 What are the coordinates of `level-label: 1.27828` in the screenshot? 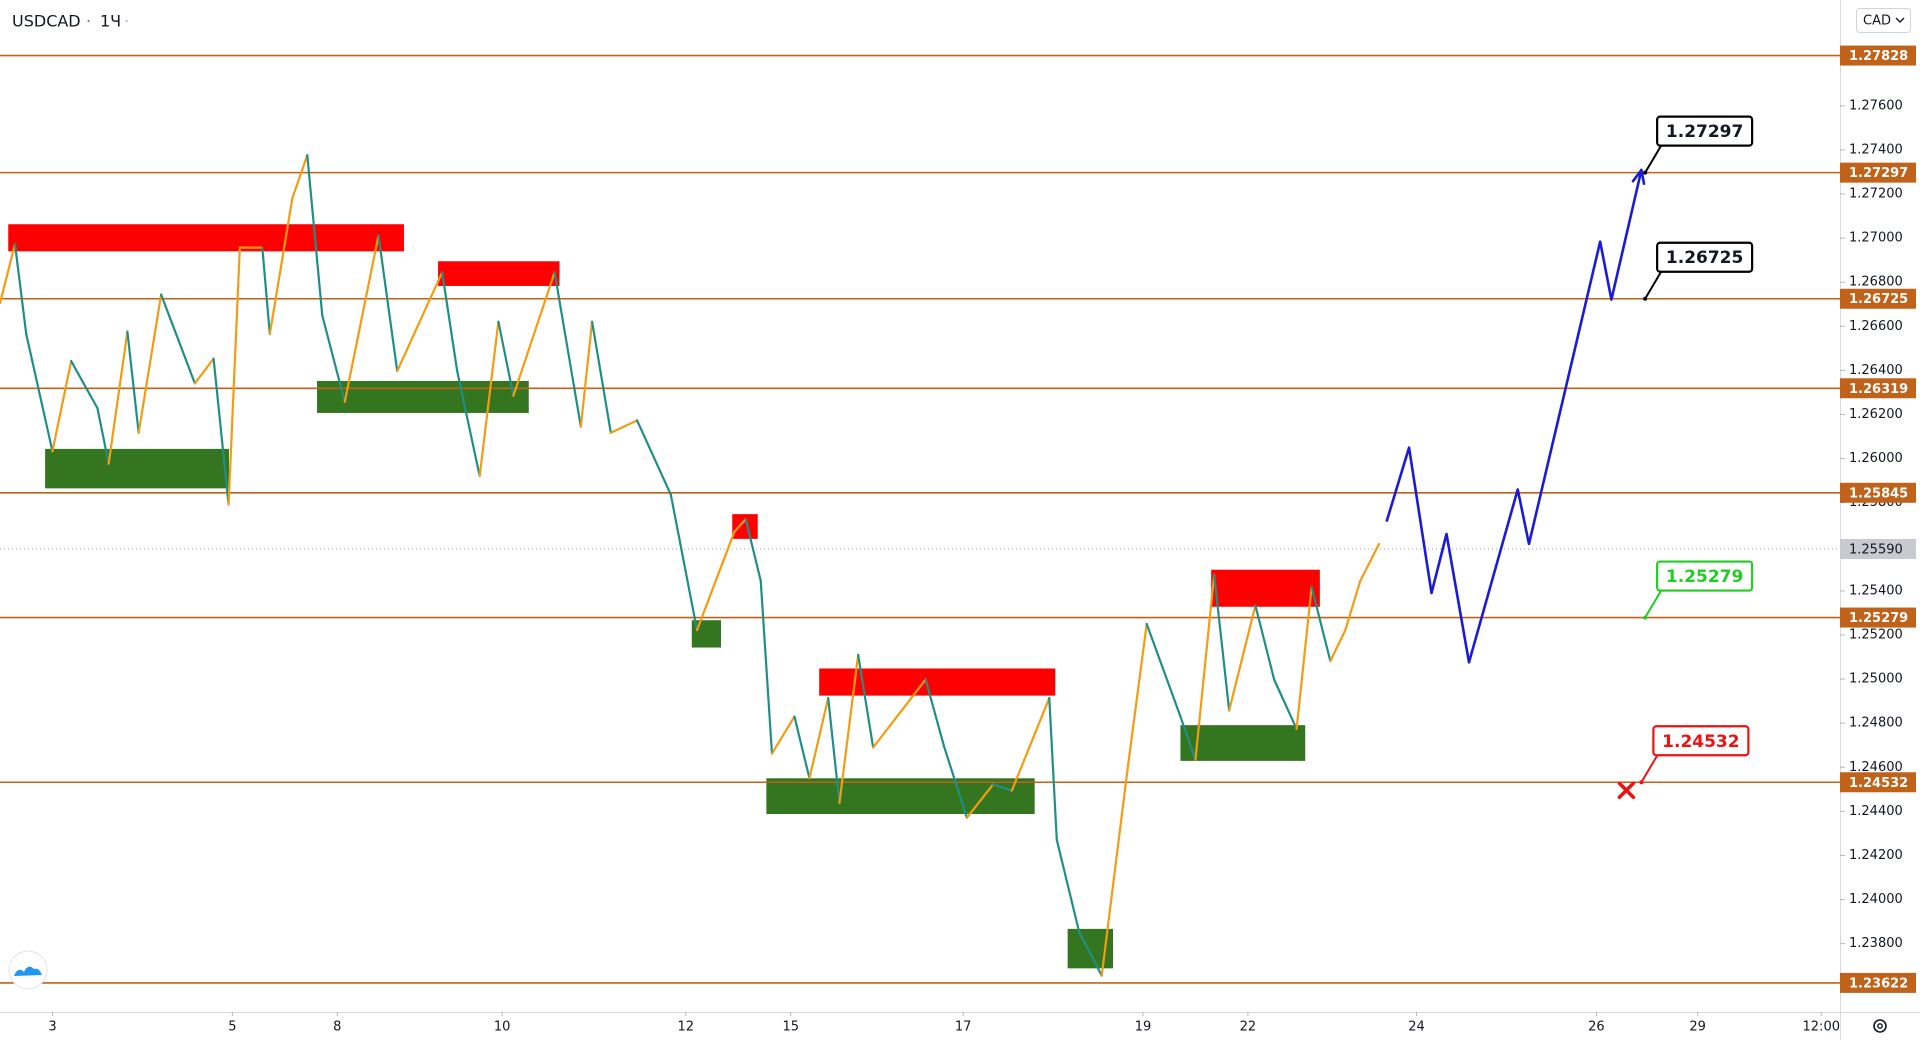 It's located at (1878, 56).